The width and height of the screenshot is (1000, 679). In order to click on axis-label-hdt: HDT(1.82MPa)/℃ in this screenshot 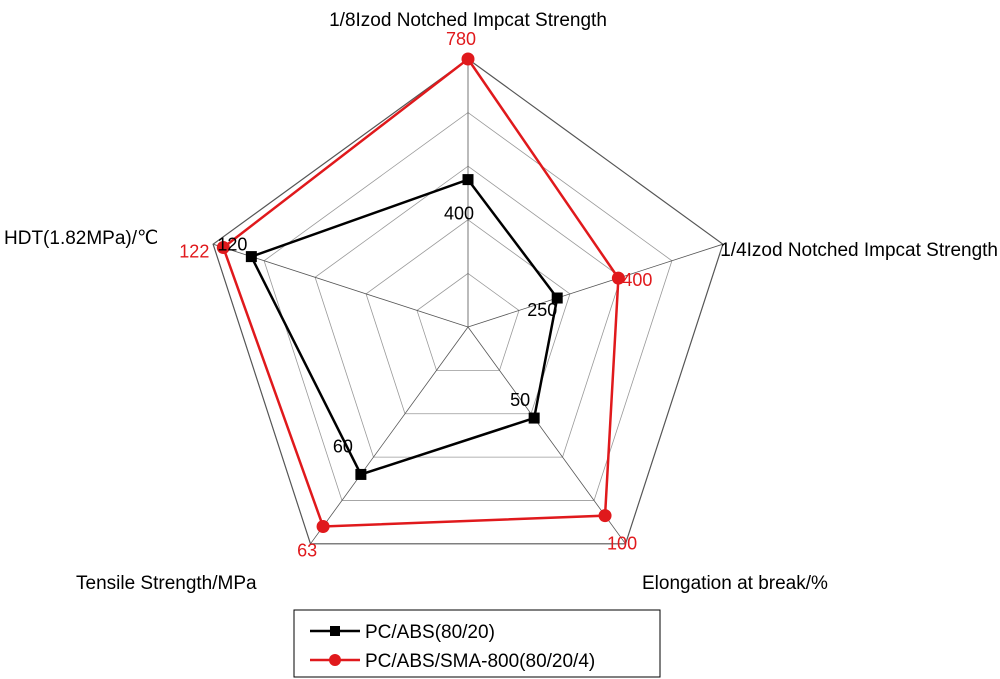, I will do `click(81, 238)`.